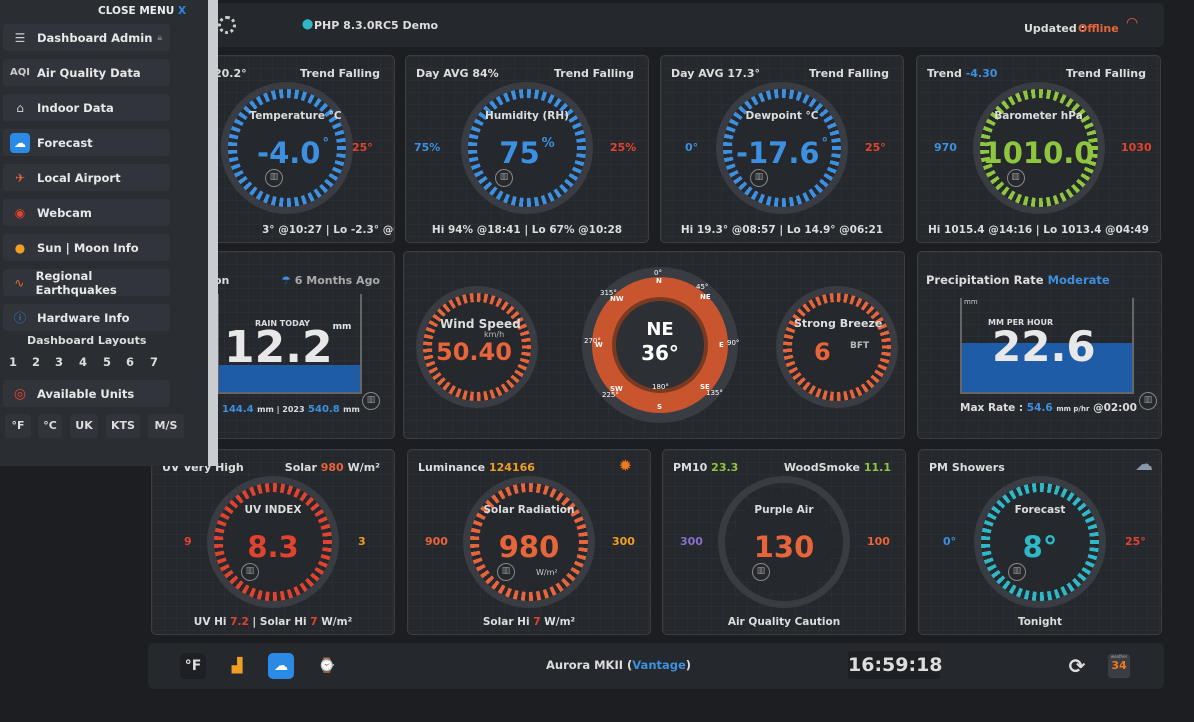 The image size is (1194, 722). What do you see at coordinates (1021, 322) in the screenshot?
I see `precip-unit-label: MM PER HOUR` at bounding box center [1021, 322].